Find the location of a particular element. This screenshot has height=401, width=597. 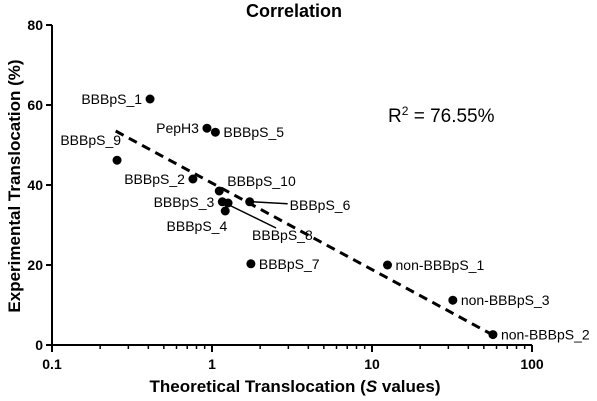

point-label-bbbps-4: BBBpS_4 is located at coordinates (197, 226).